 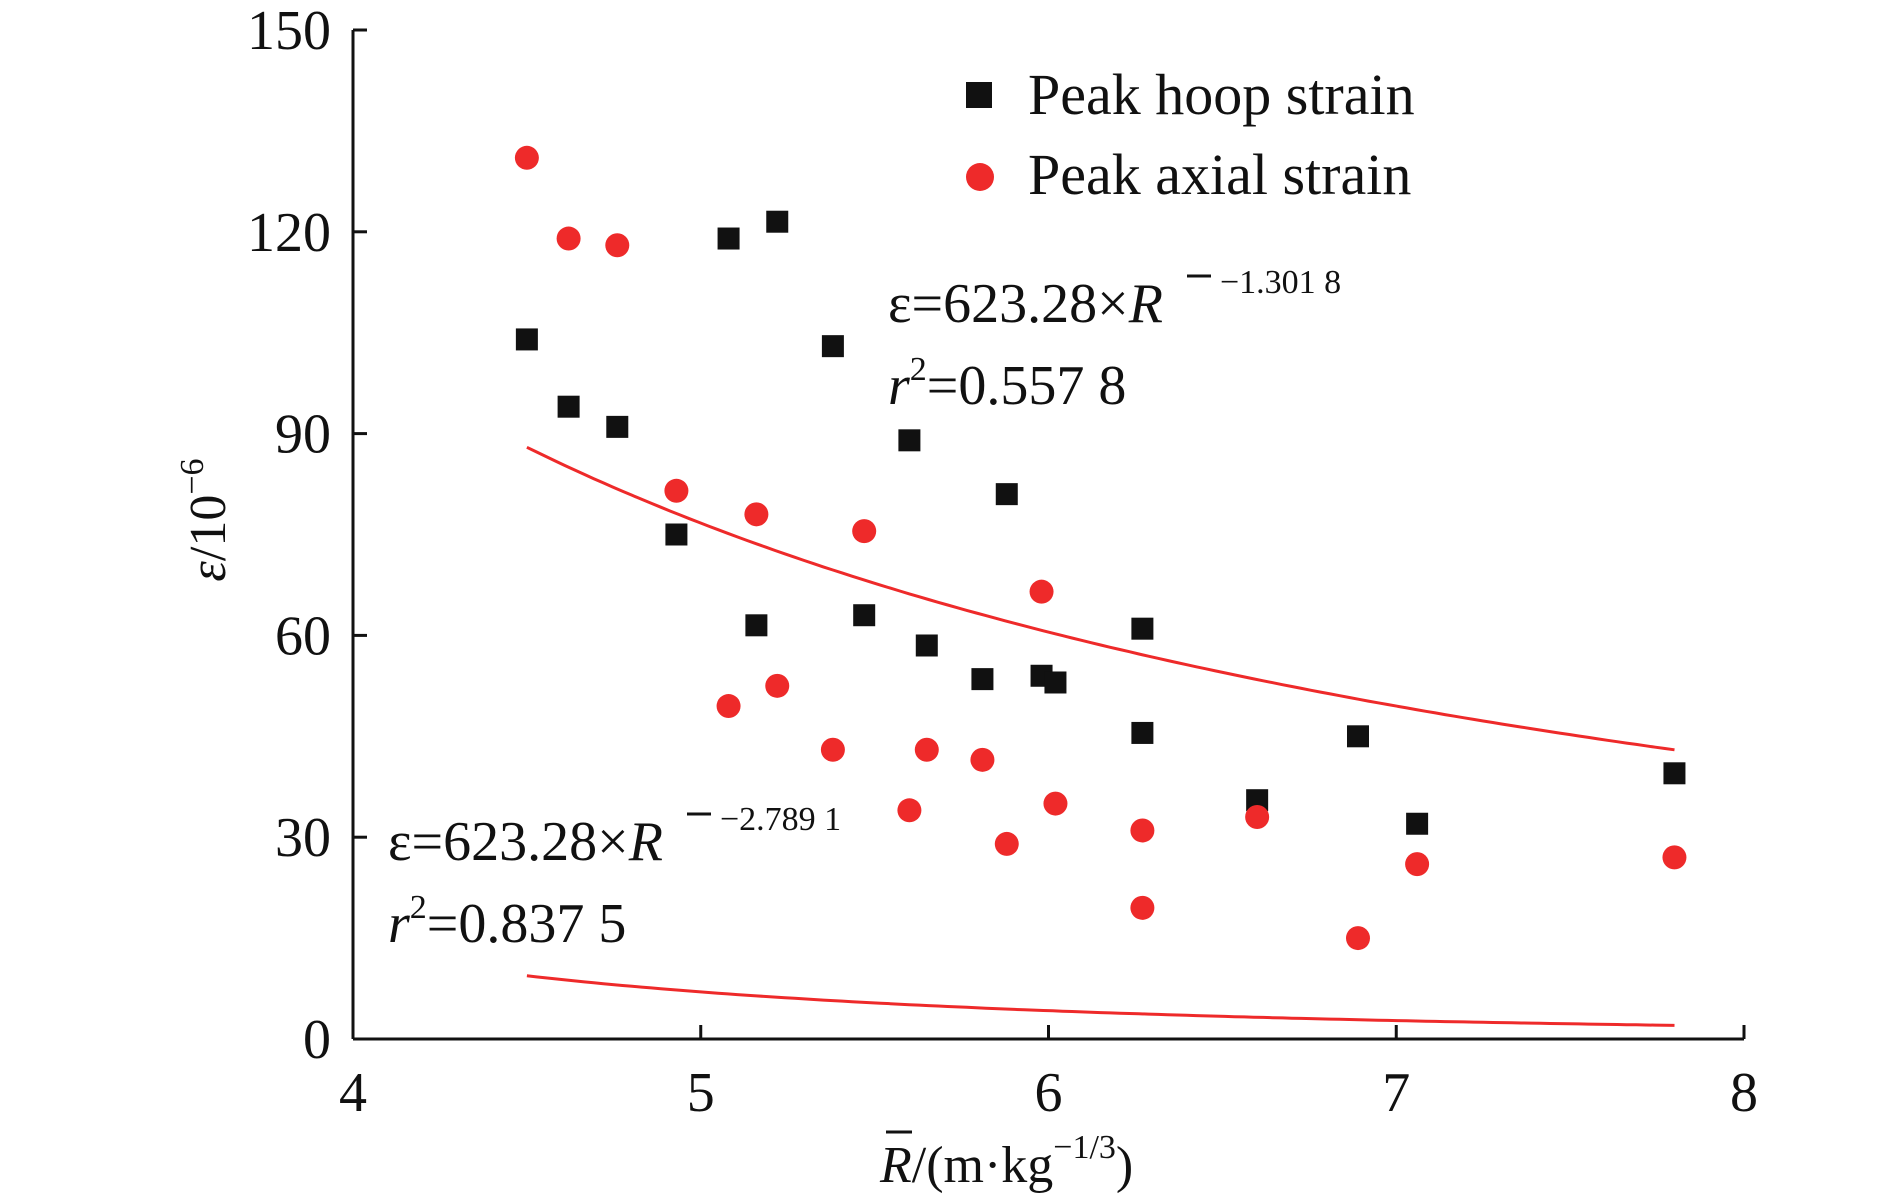 I want to click on fit-r2-hoop-r: r, so click(x=899, y=386).